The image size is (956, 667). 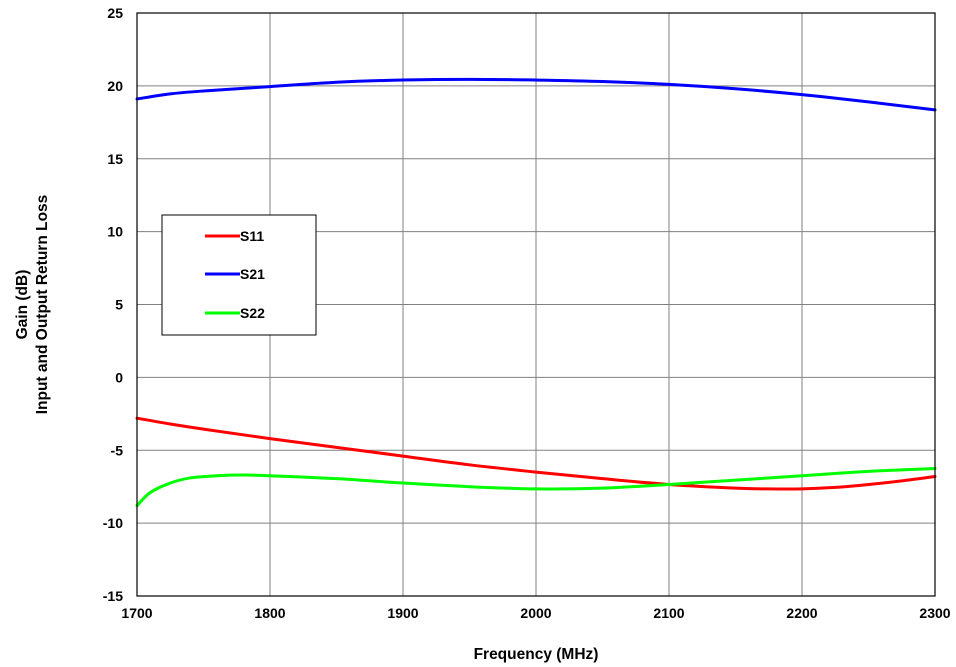 I want to click on y-tick-label-25: 25, so click(x=115, y=13).